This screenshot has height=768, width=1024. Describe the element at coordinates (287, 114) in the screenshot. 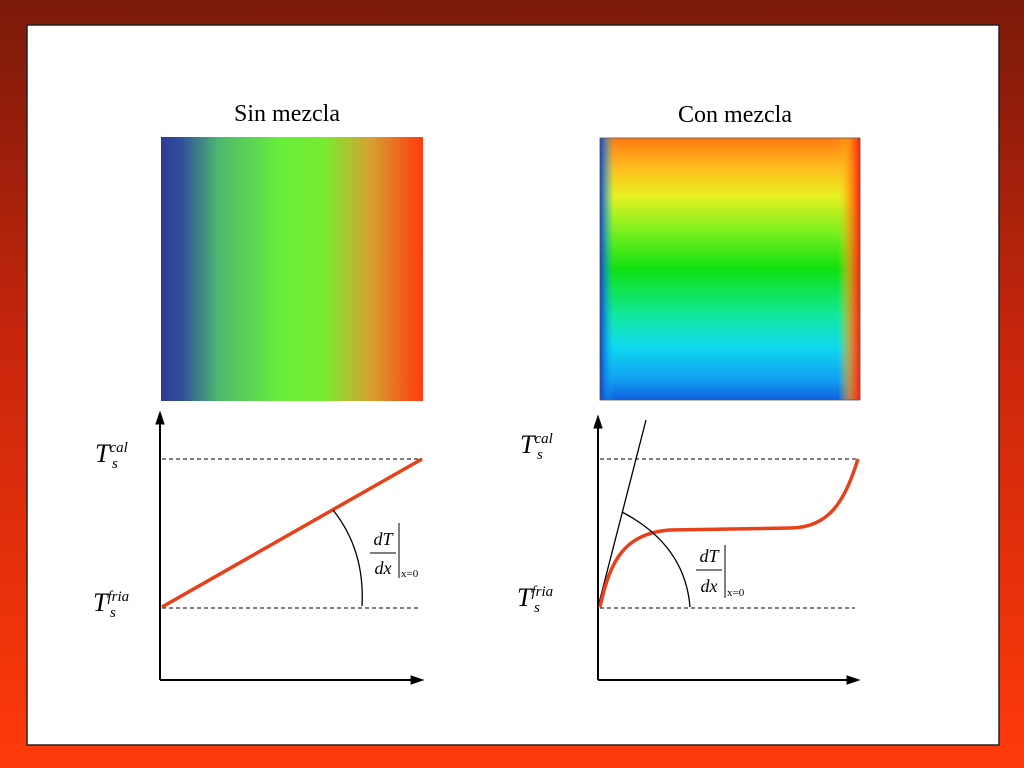

I see `panel-title: Sin mezcla` at that location.